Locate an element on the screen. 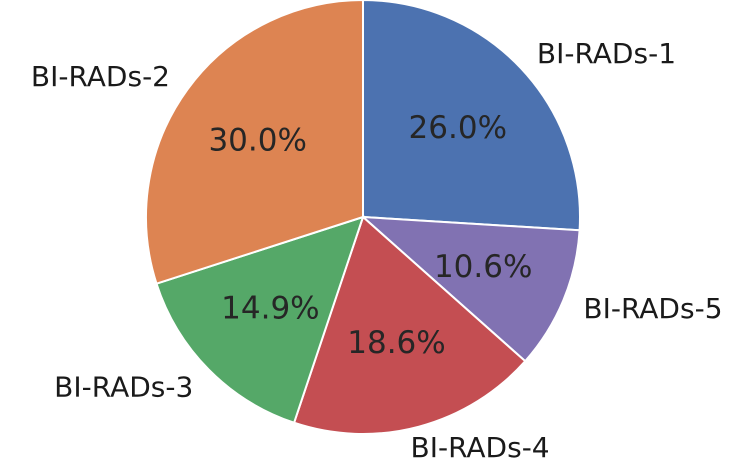  category-label-bi-rads-5: BI-RADs-5 is located at coordinates (652, 308).